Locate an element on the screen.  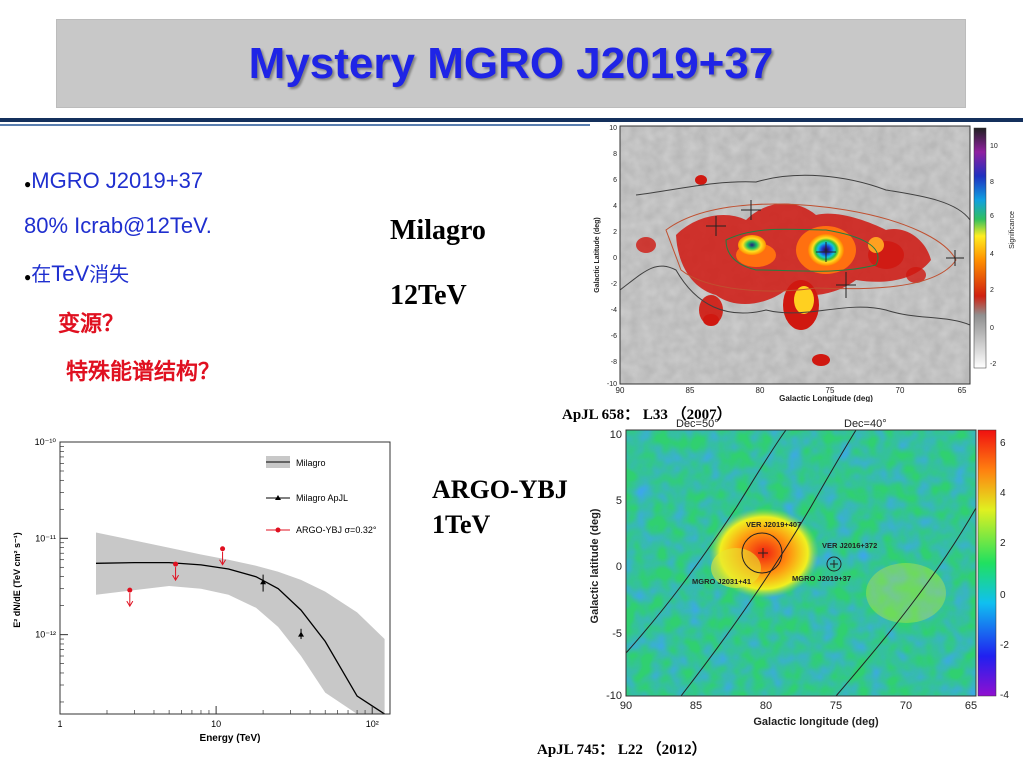
bullet-2: ●在TeV消失 is located at coordinates (76, 272).